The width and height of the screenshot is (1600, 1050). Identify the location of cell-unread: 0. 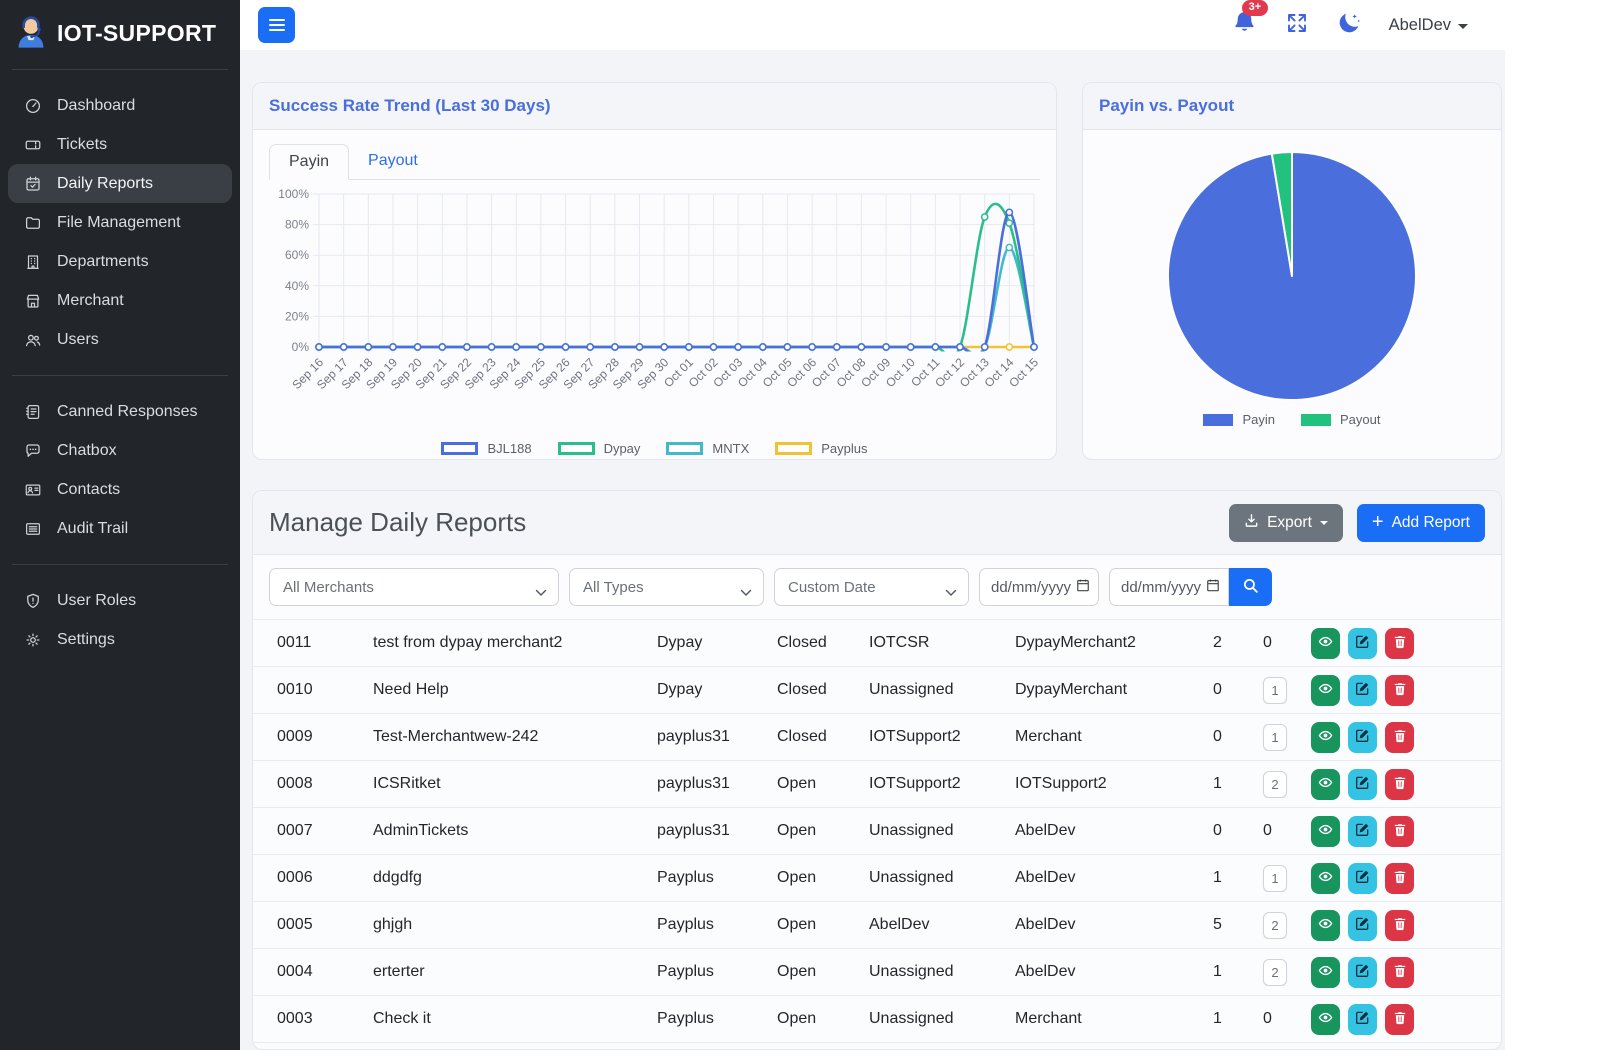
(1282, 831).